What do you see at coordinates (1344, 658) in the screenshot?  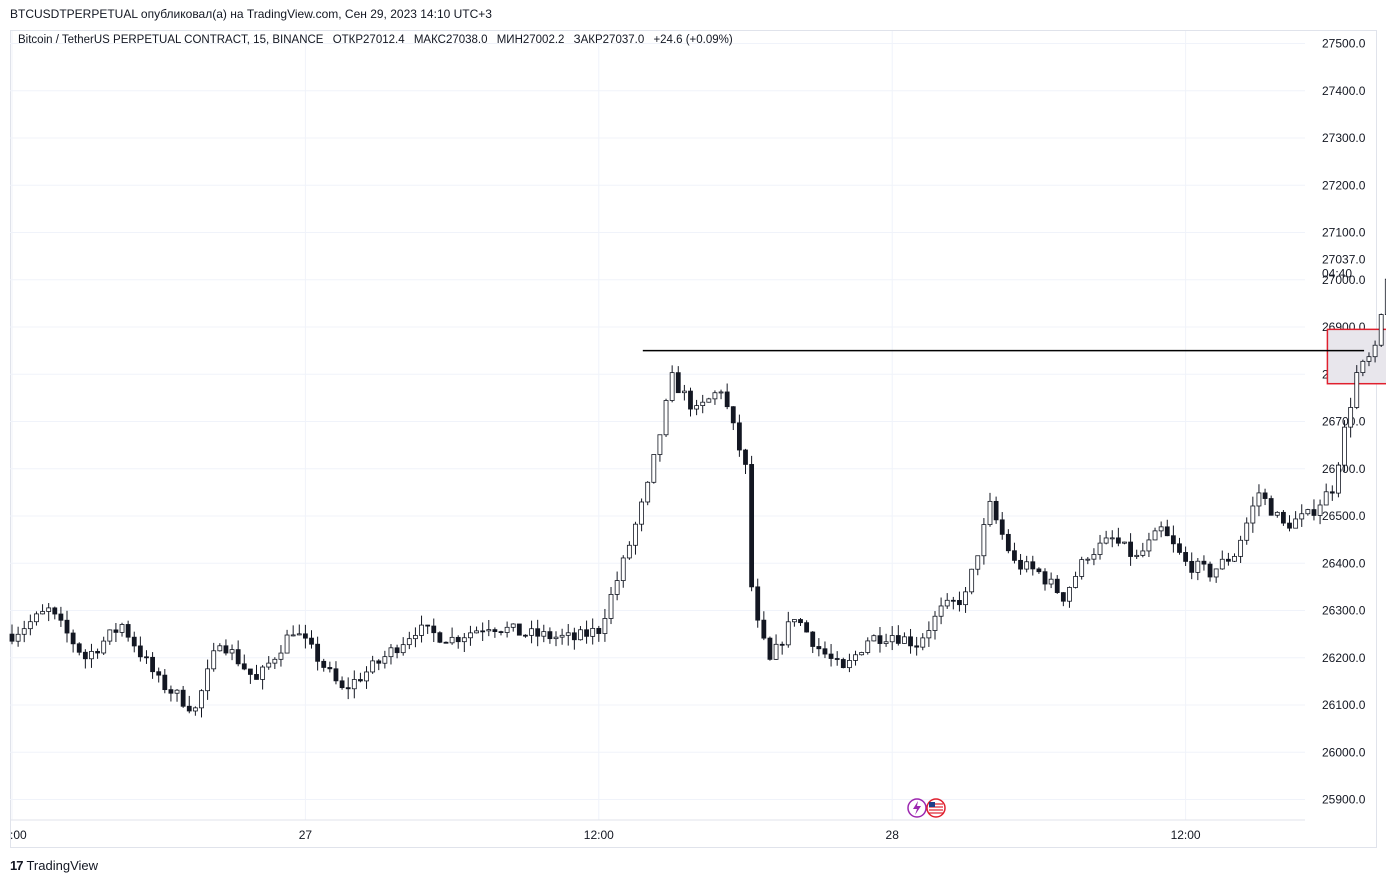 I see `y-tick-label: 26200.0` at bounding box center [1344, 658].